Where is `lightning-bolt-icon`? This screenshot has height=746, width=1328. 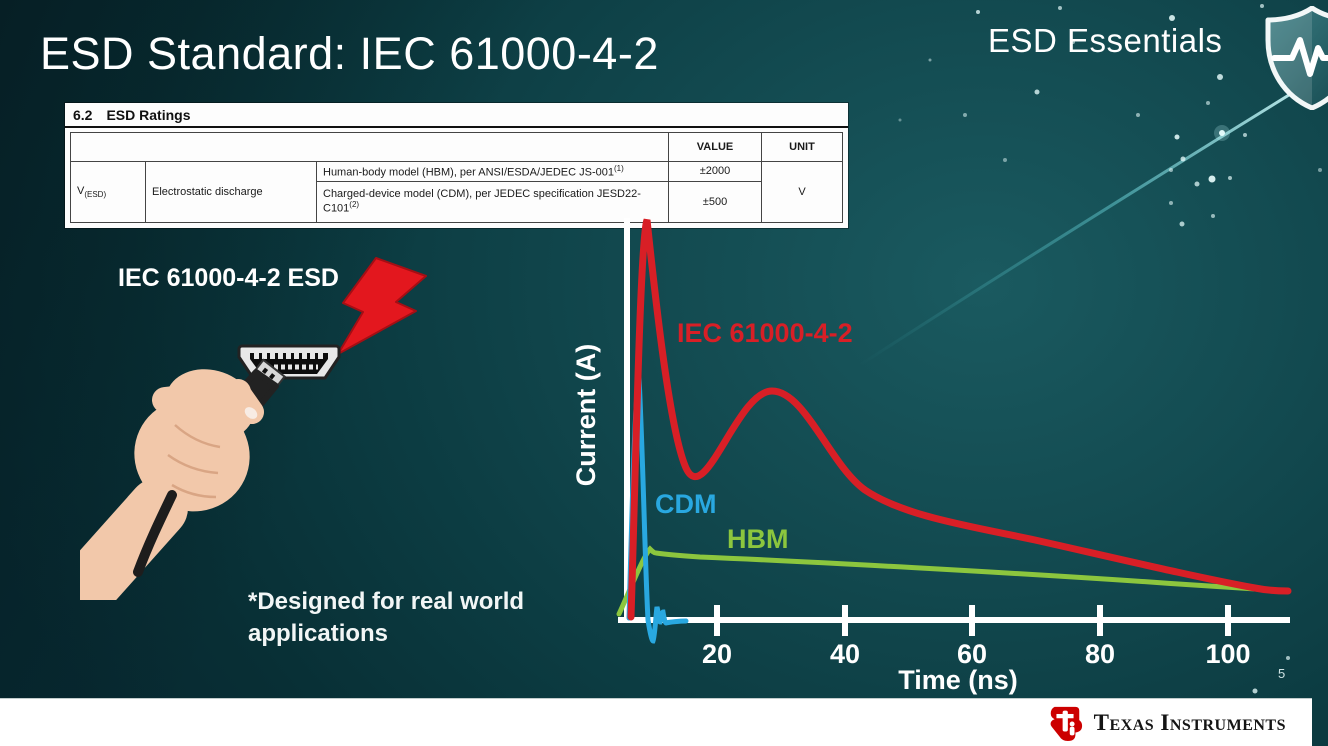
lightning-bolt-icon is located at coordinates (382, 306).